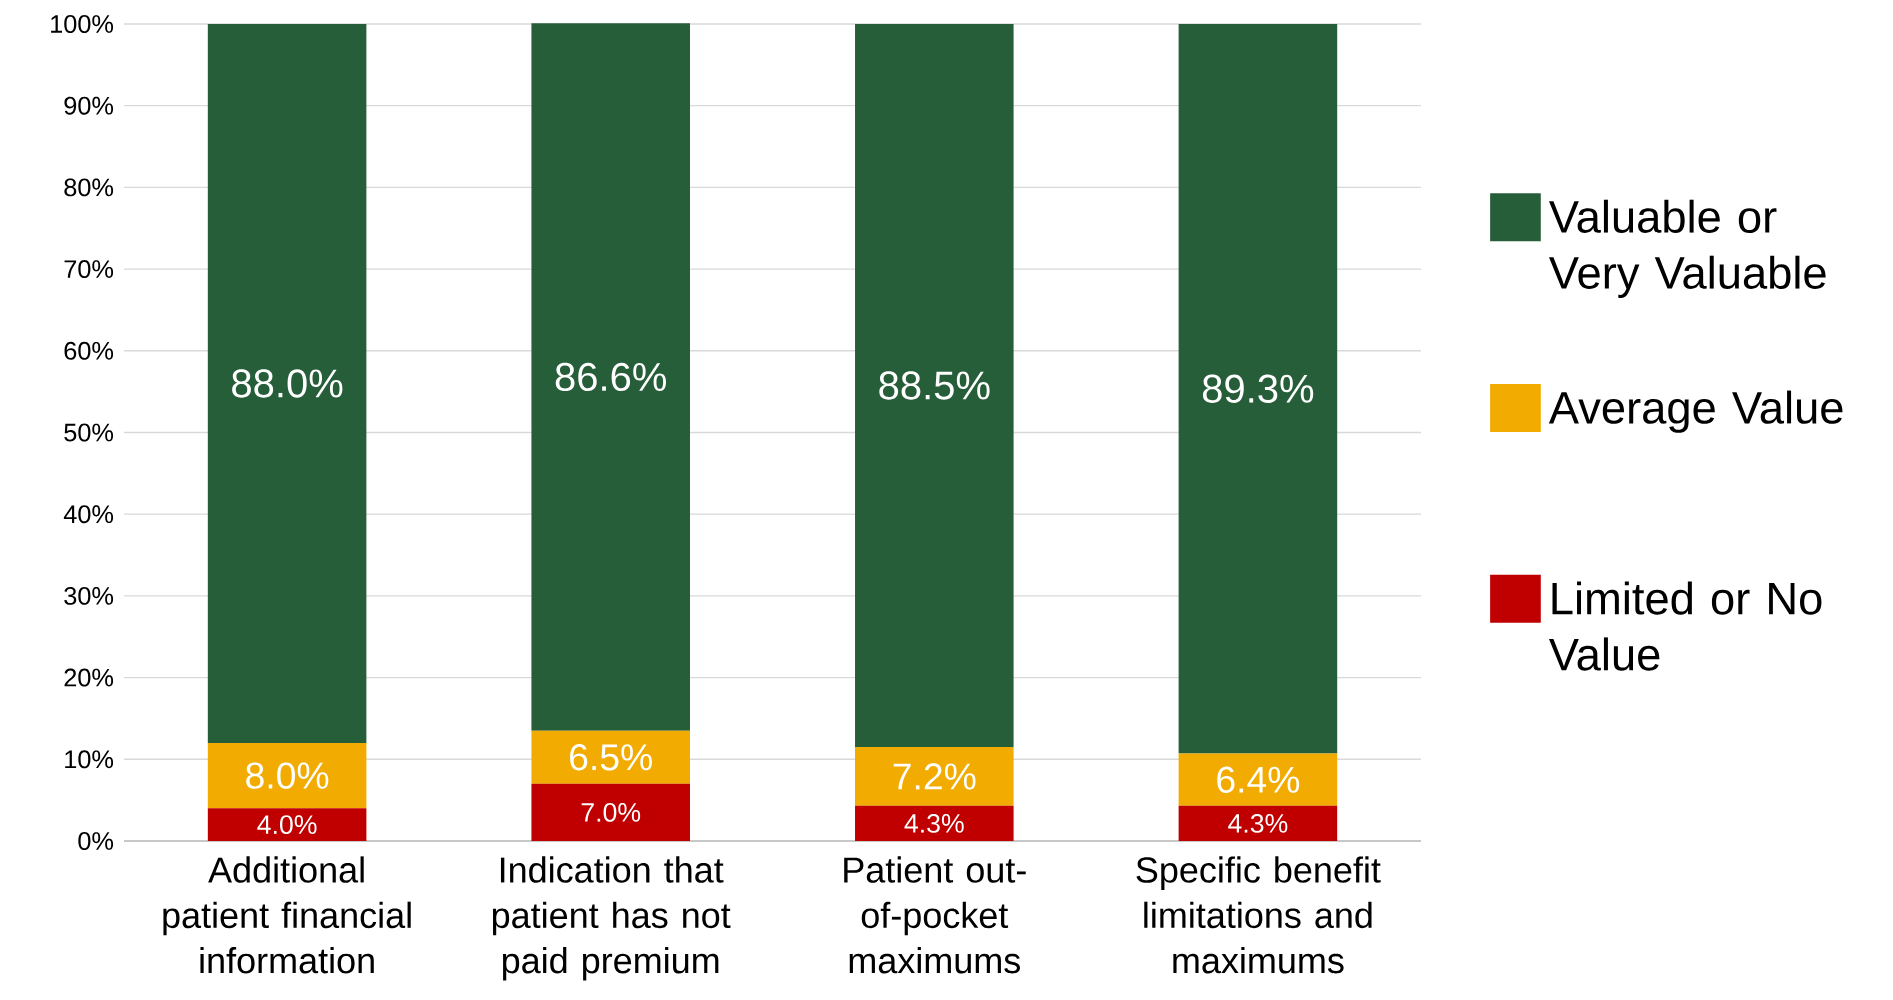 This screenshot has width=1893, height=1000. What do you see at coordinates (1685, 626) in the screenshot?
I see `legend-label: Limited or No Value` at bounding box center [1685, 626].